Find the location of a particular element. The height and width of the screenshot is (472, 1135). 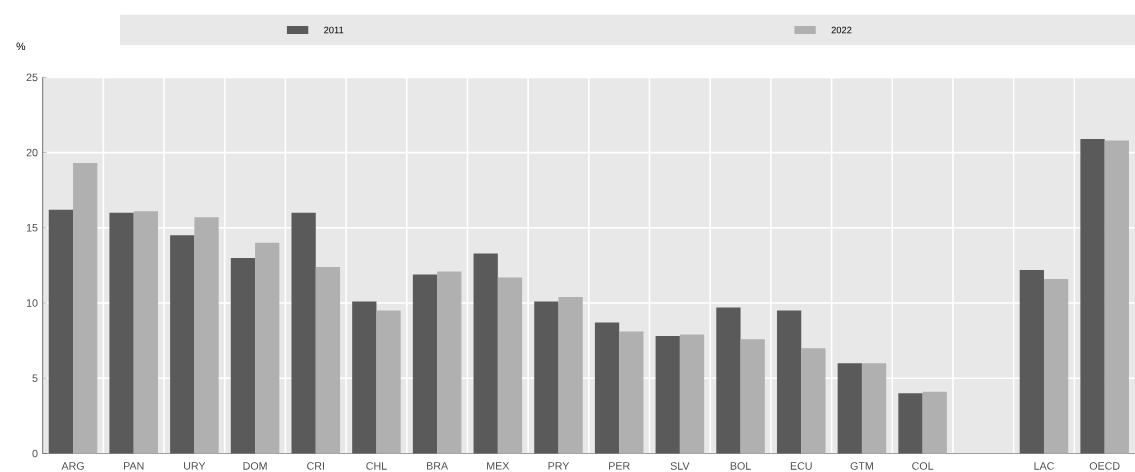

y-tick-label: 15 is located at coordinates (32, 228).